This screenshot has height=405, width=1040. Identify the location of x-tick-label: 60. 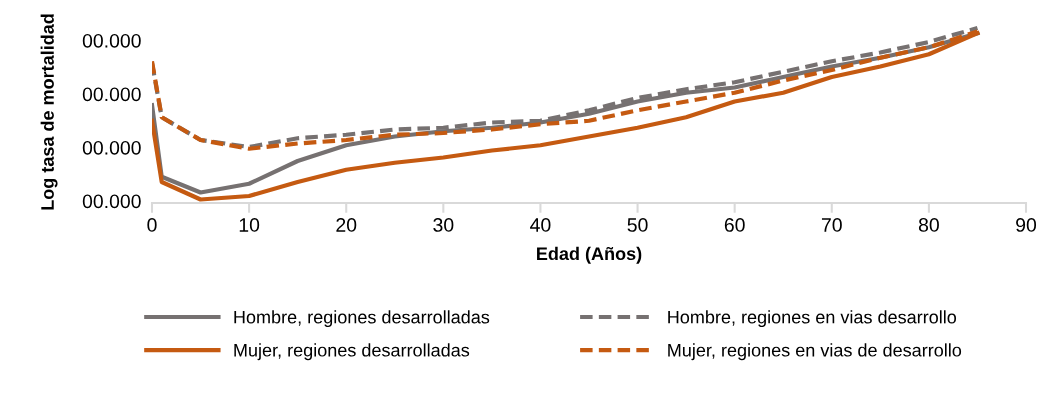
(734, 225).